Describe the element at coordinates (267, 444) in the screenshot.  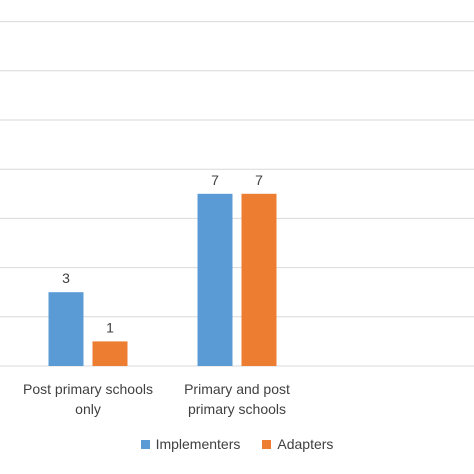
I see `legend-swatch-adapters` at that location.